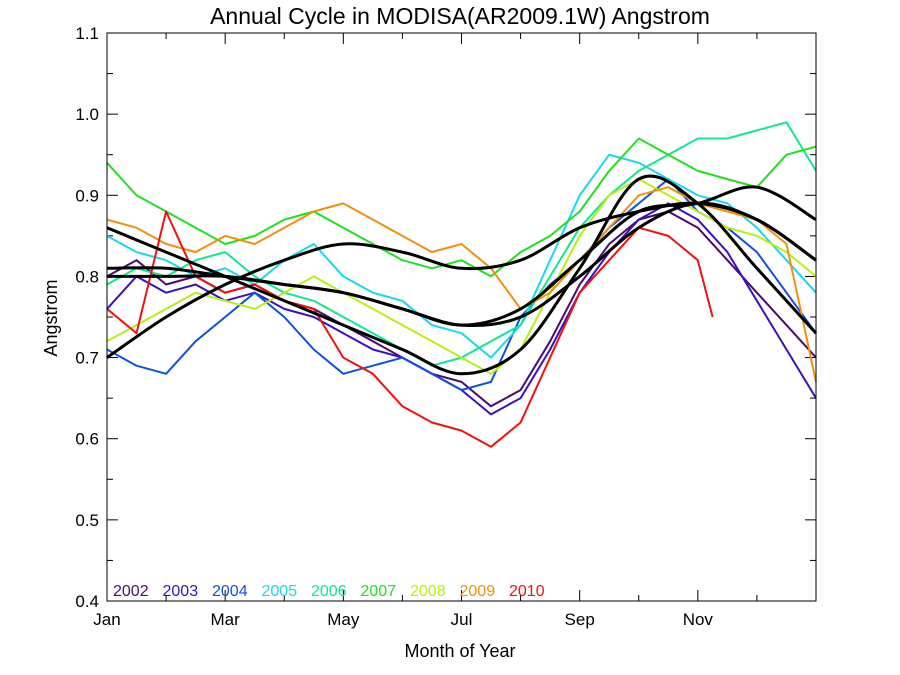  I want to click on y-tick-label: 0.7, so click(87, 358).